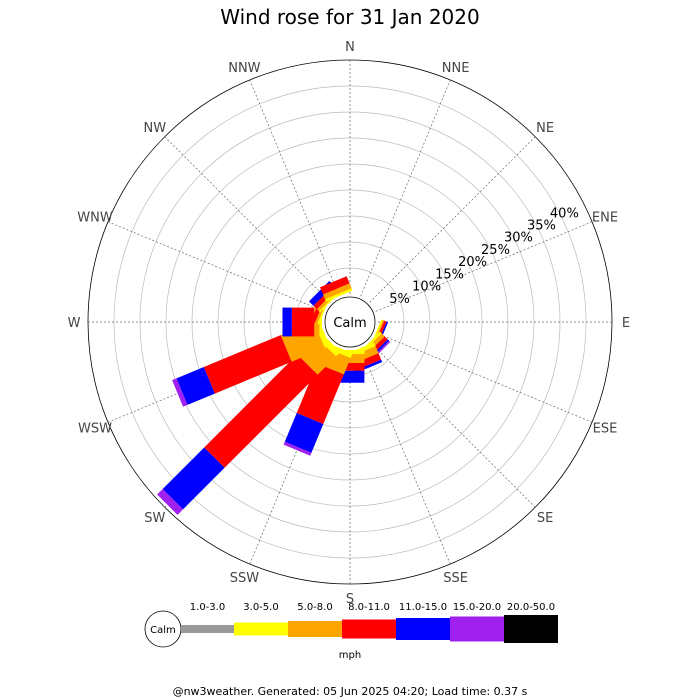 The height and width of the screenshot is (700, 700). I want to click on ring-label-5: 5%, so click(399, 299).